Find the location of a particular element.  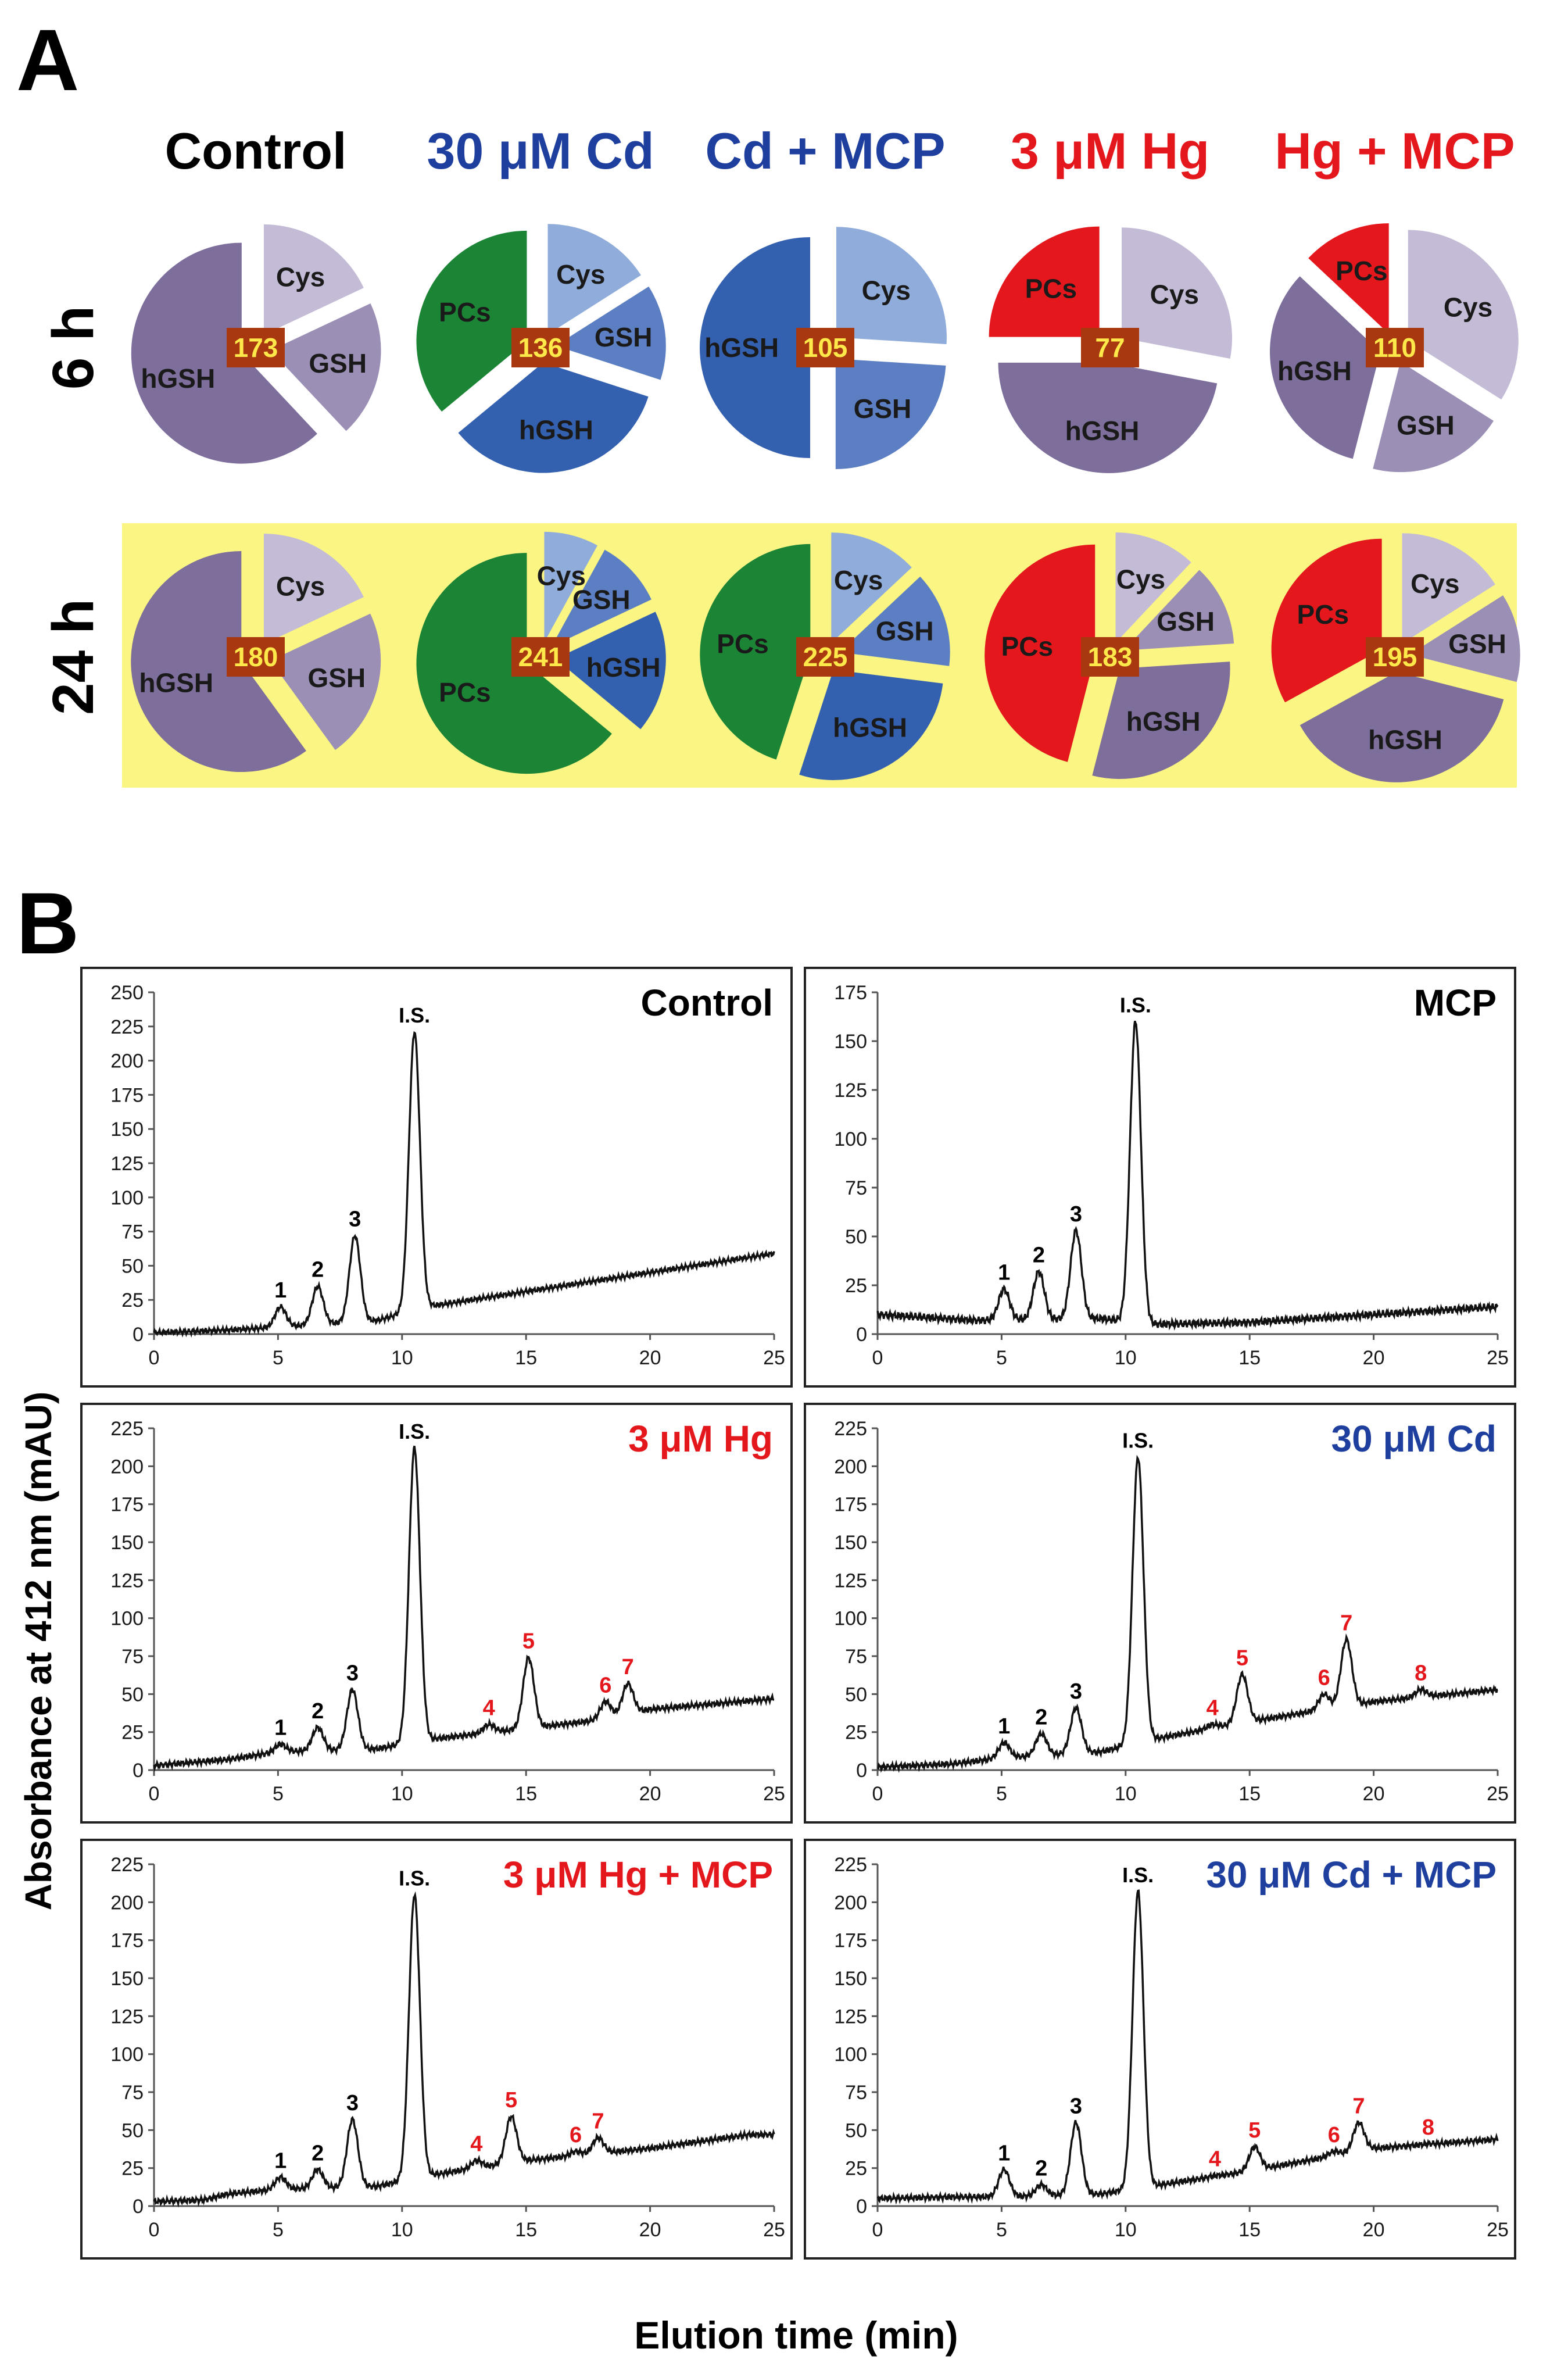

x-axis-title: Elution time (min) is located at coordinates (796, 2335).